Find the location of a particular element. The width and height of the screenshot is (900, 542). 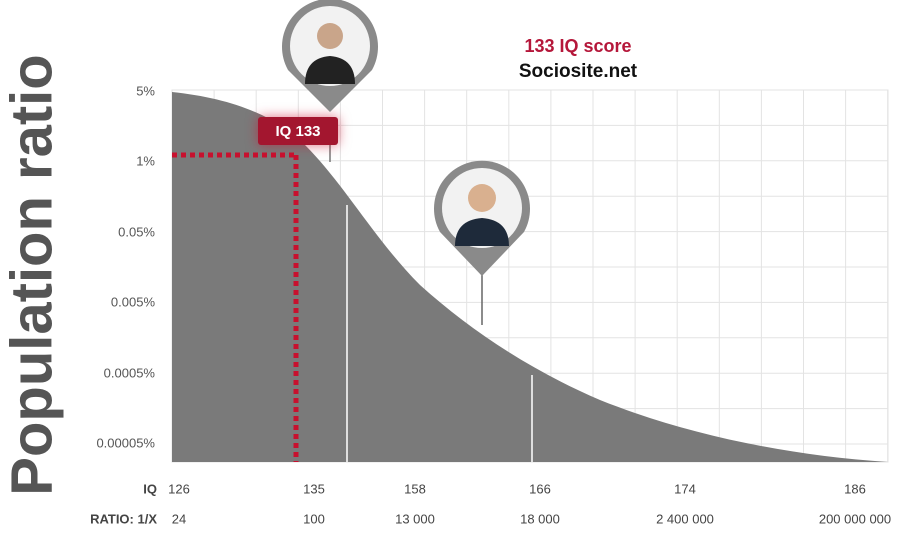

y-axis-label: Population ratio is located at coordinates (32, 274).